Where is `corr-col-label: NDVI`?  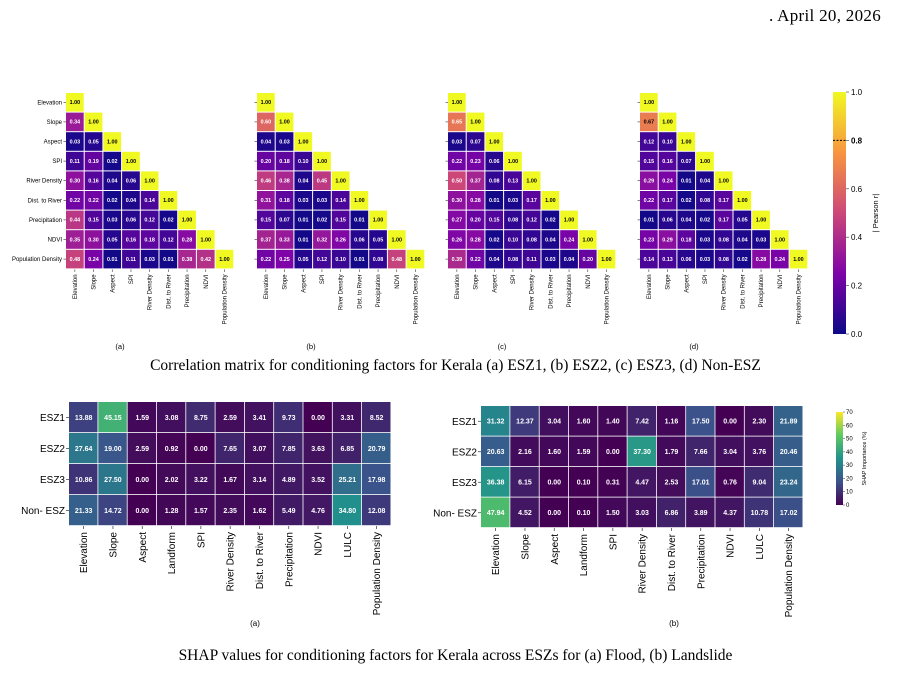
corr-col-label: NDVI is located at coordinates (398, 281).